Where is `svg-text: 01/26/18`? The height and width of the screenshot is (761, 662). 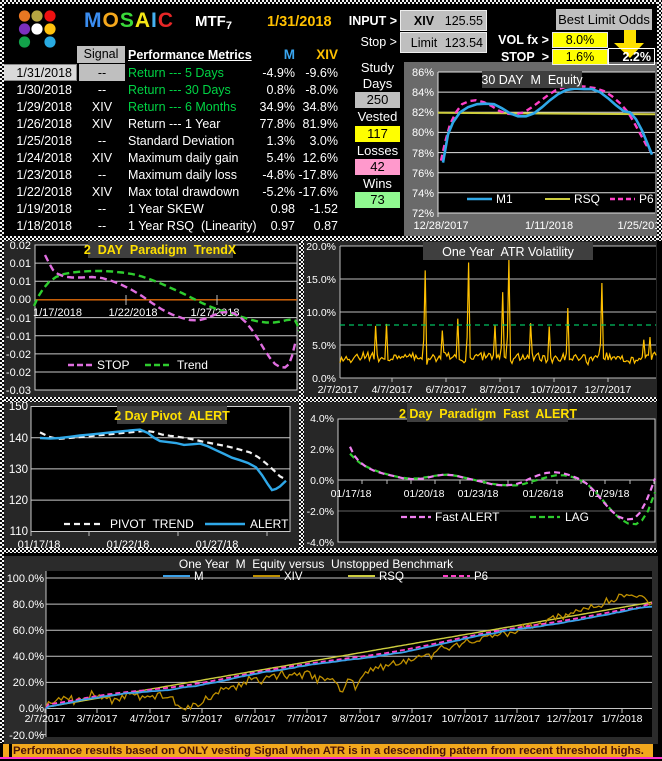 svg-text: 01/26/18 is located at coordinates (543, 494).